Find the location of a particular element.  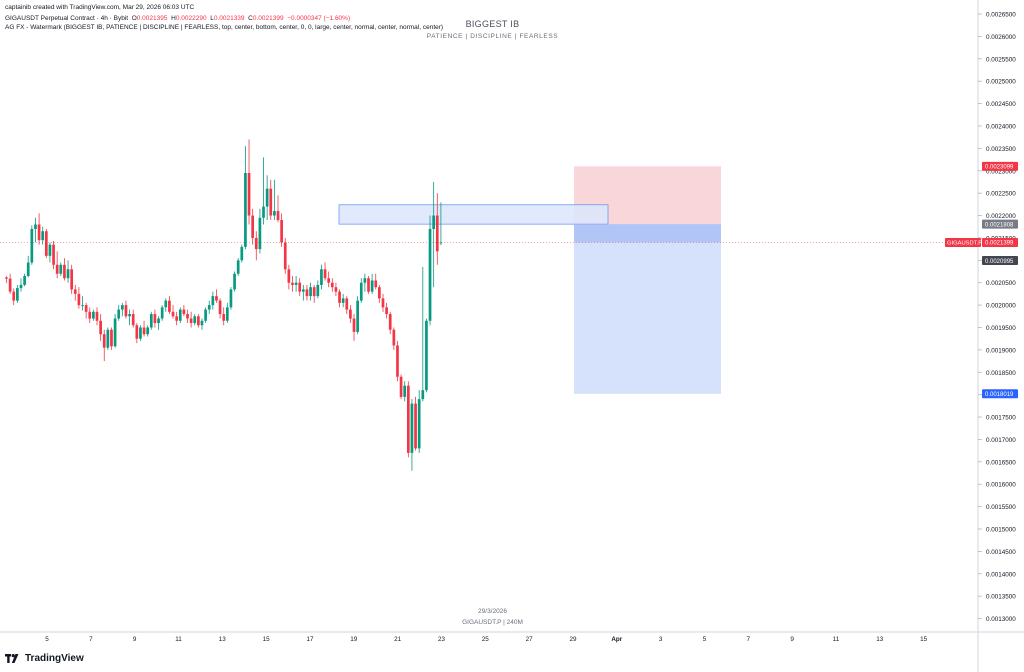

price-tick-label: 0.0026000 is located at coordinates (1001, 37).